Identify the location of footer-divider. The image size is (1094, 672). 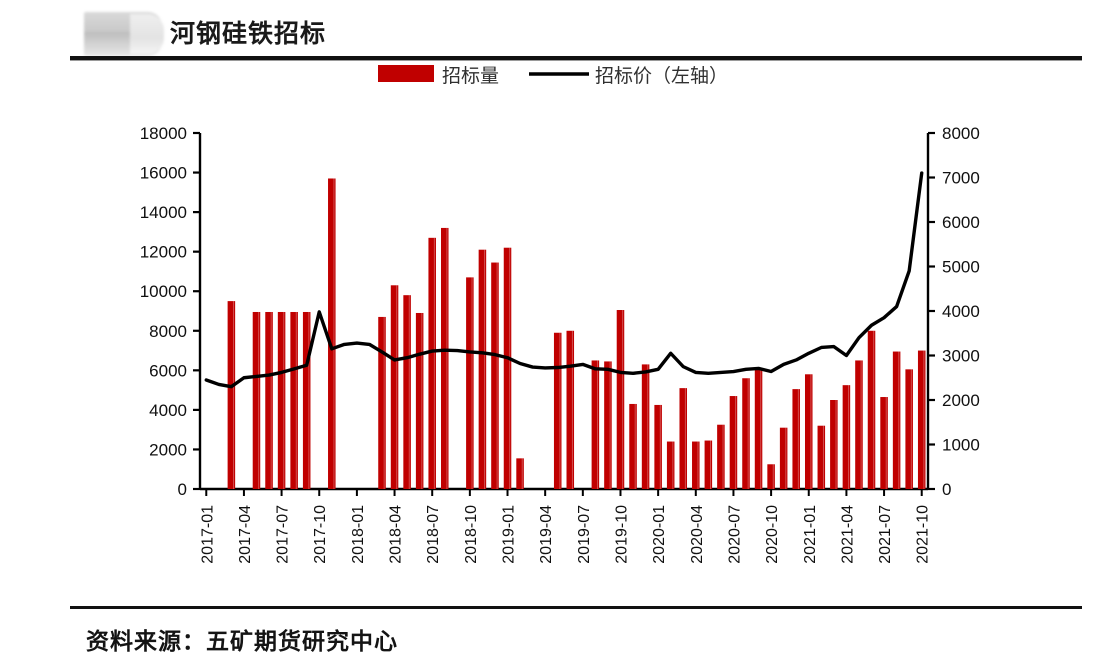
(576, 607).